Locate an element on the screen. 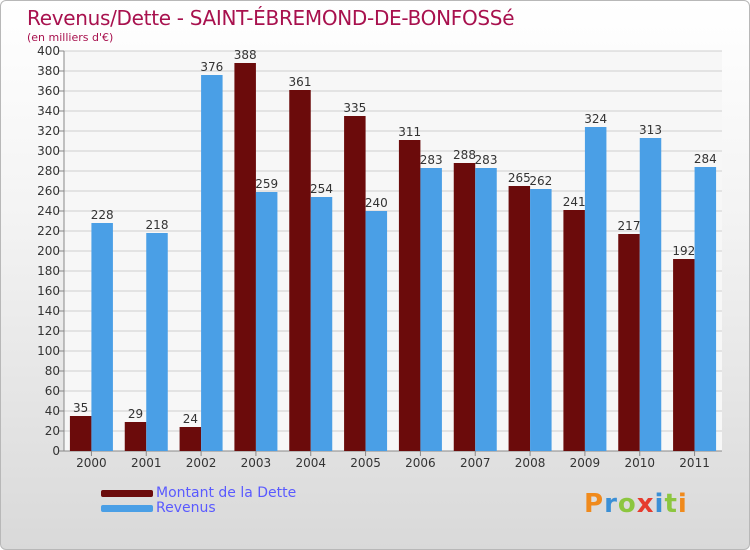 This screenshot has width=750, height=550. data-label-revenus: 218 is located at coordinates (157, 225).